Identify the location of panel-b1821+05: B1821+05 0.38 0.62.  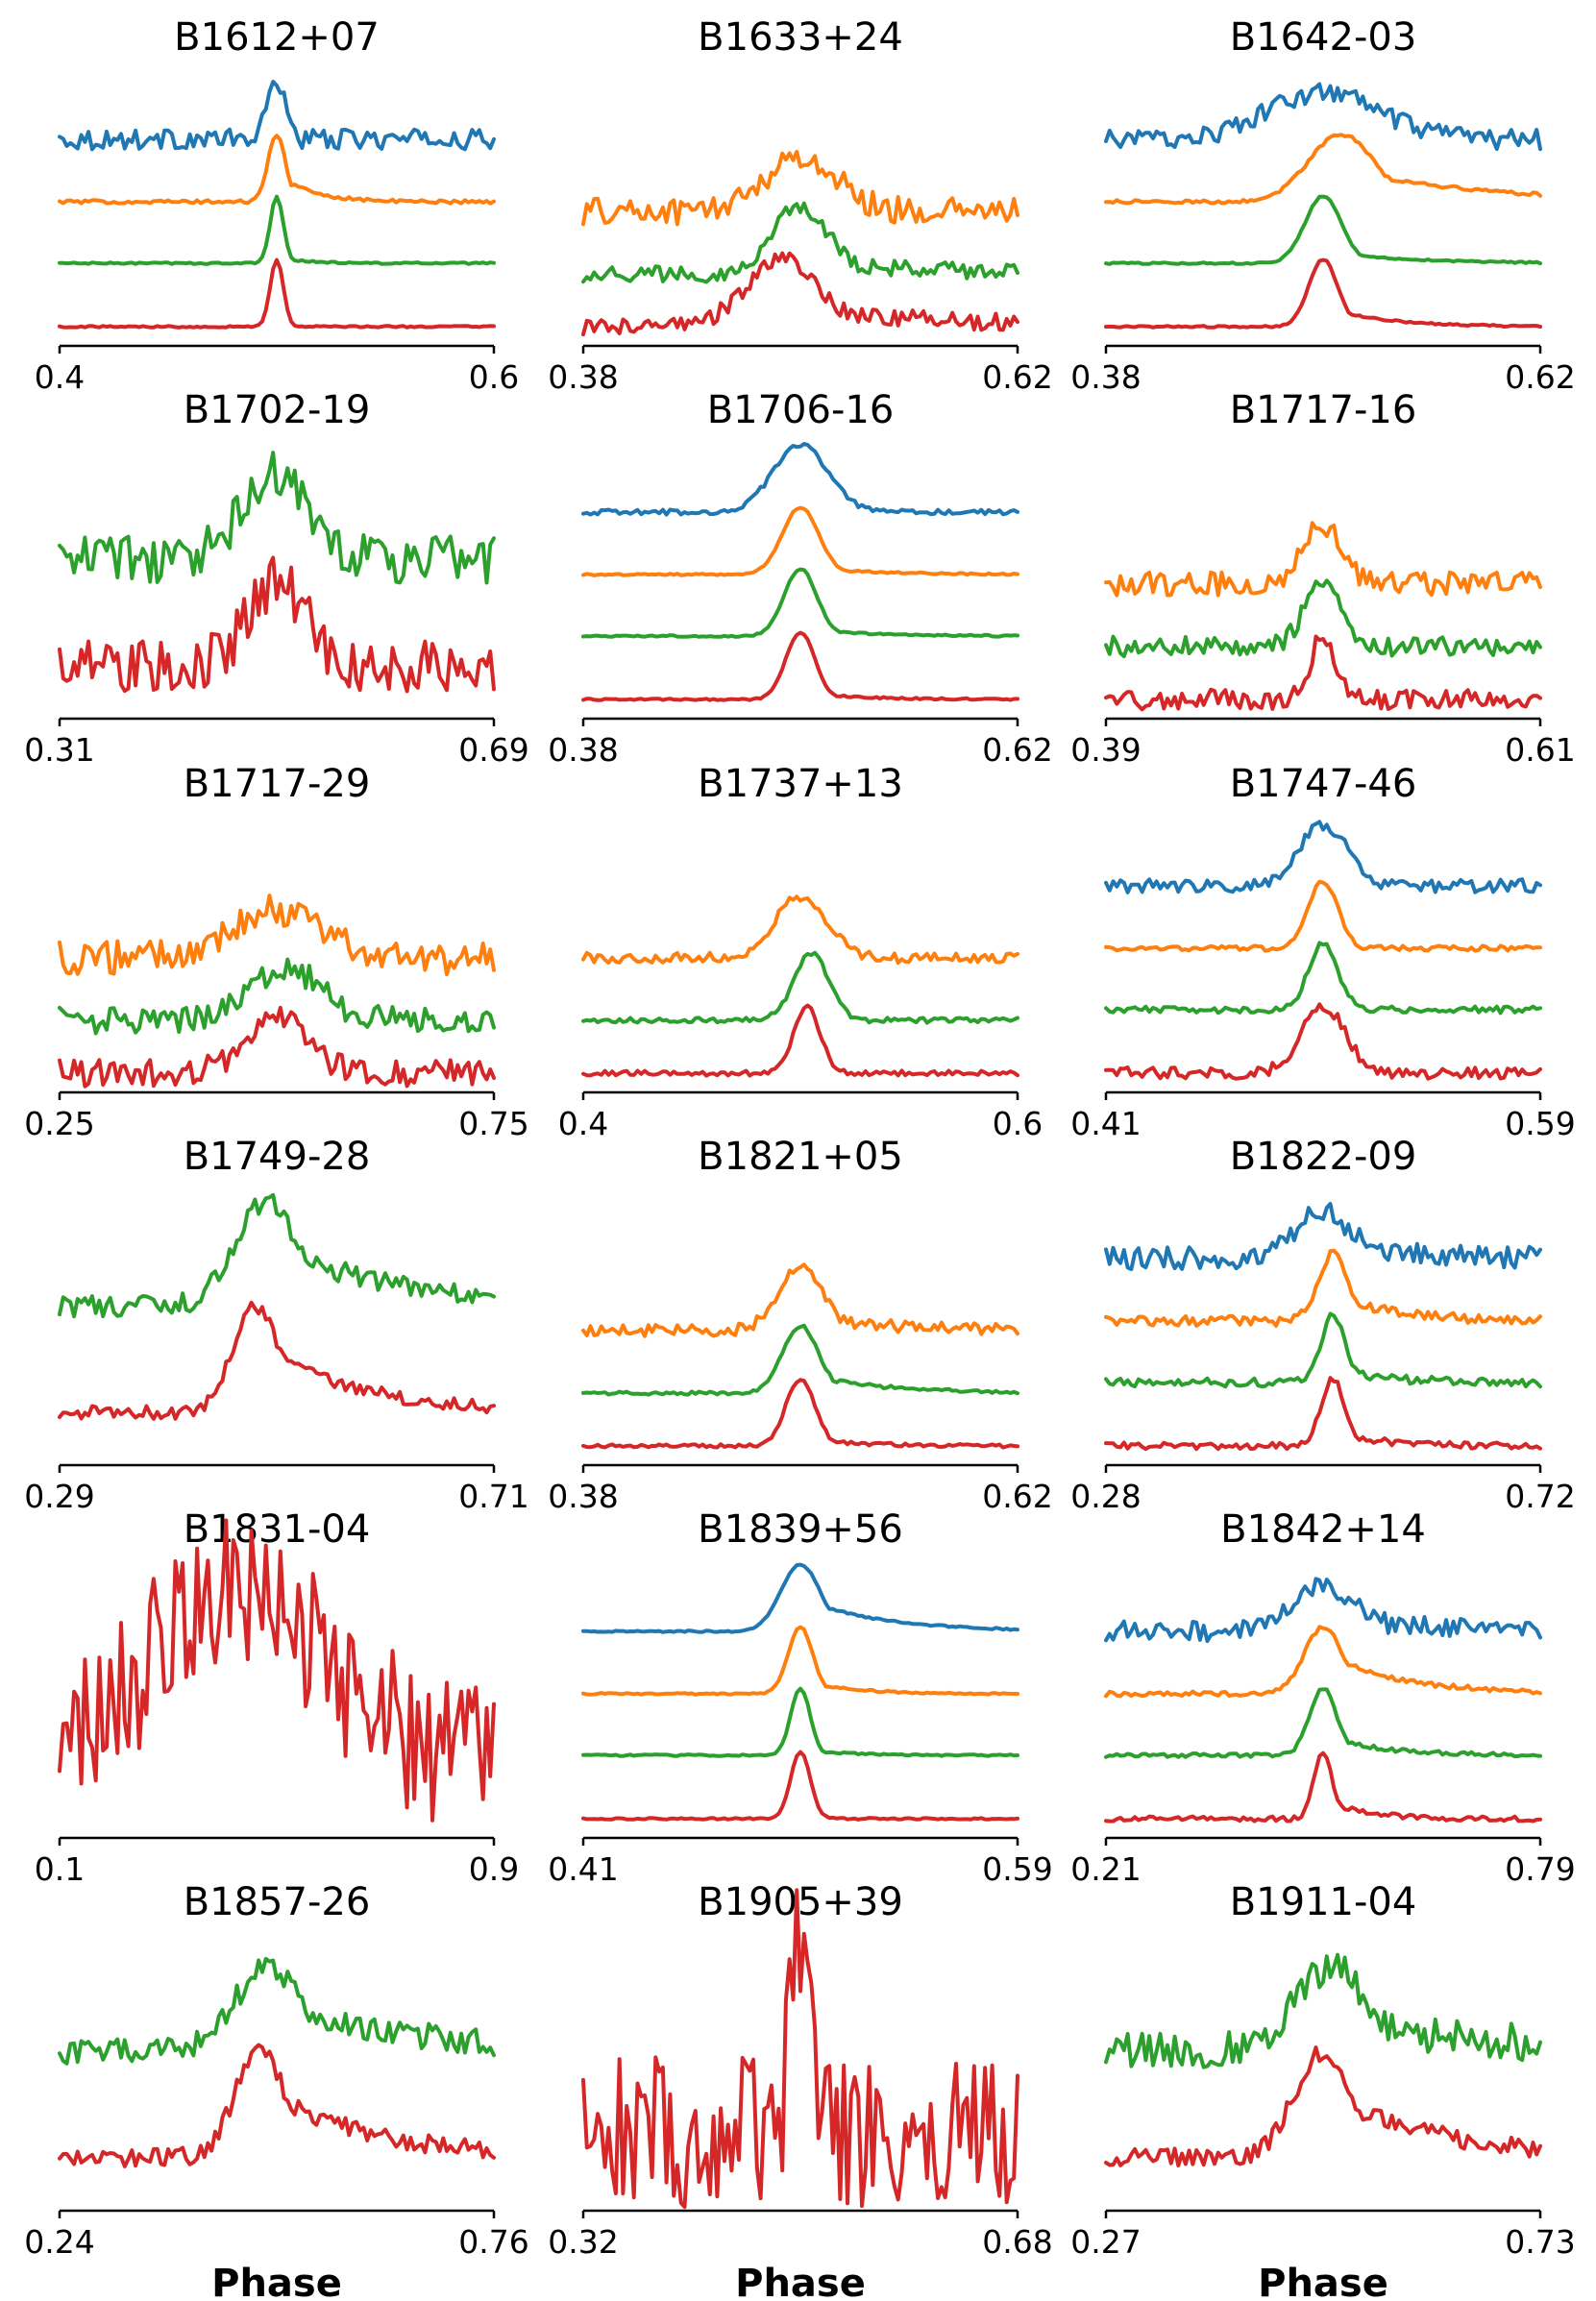
(800, 1325).